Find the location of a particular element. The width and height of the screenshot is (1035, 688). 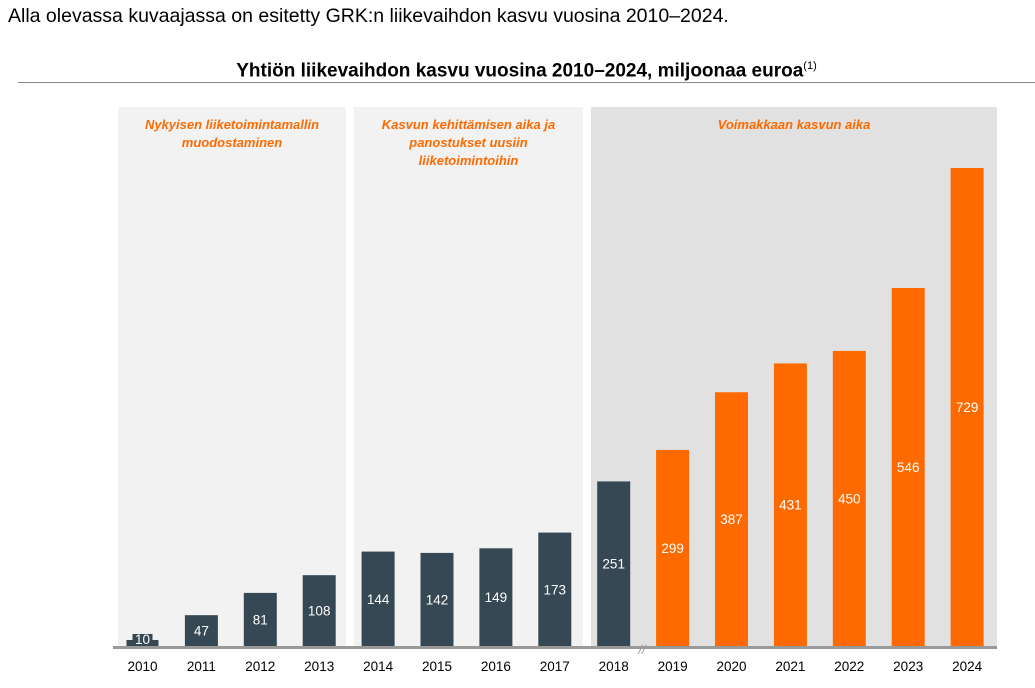

data-label: 81 is located at coordinates (260, 619).